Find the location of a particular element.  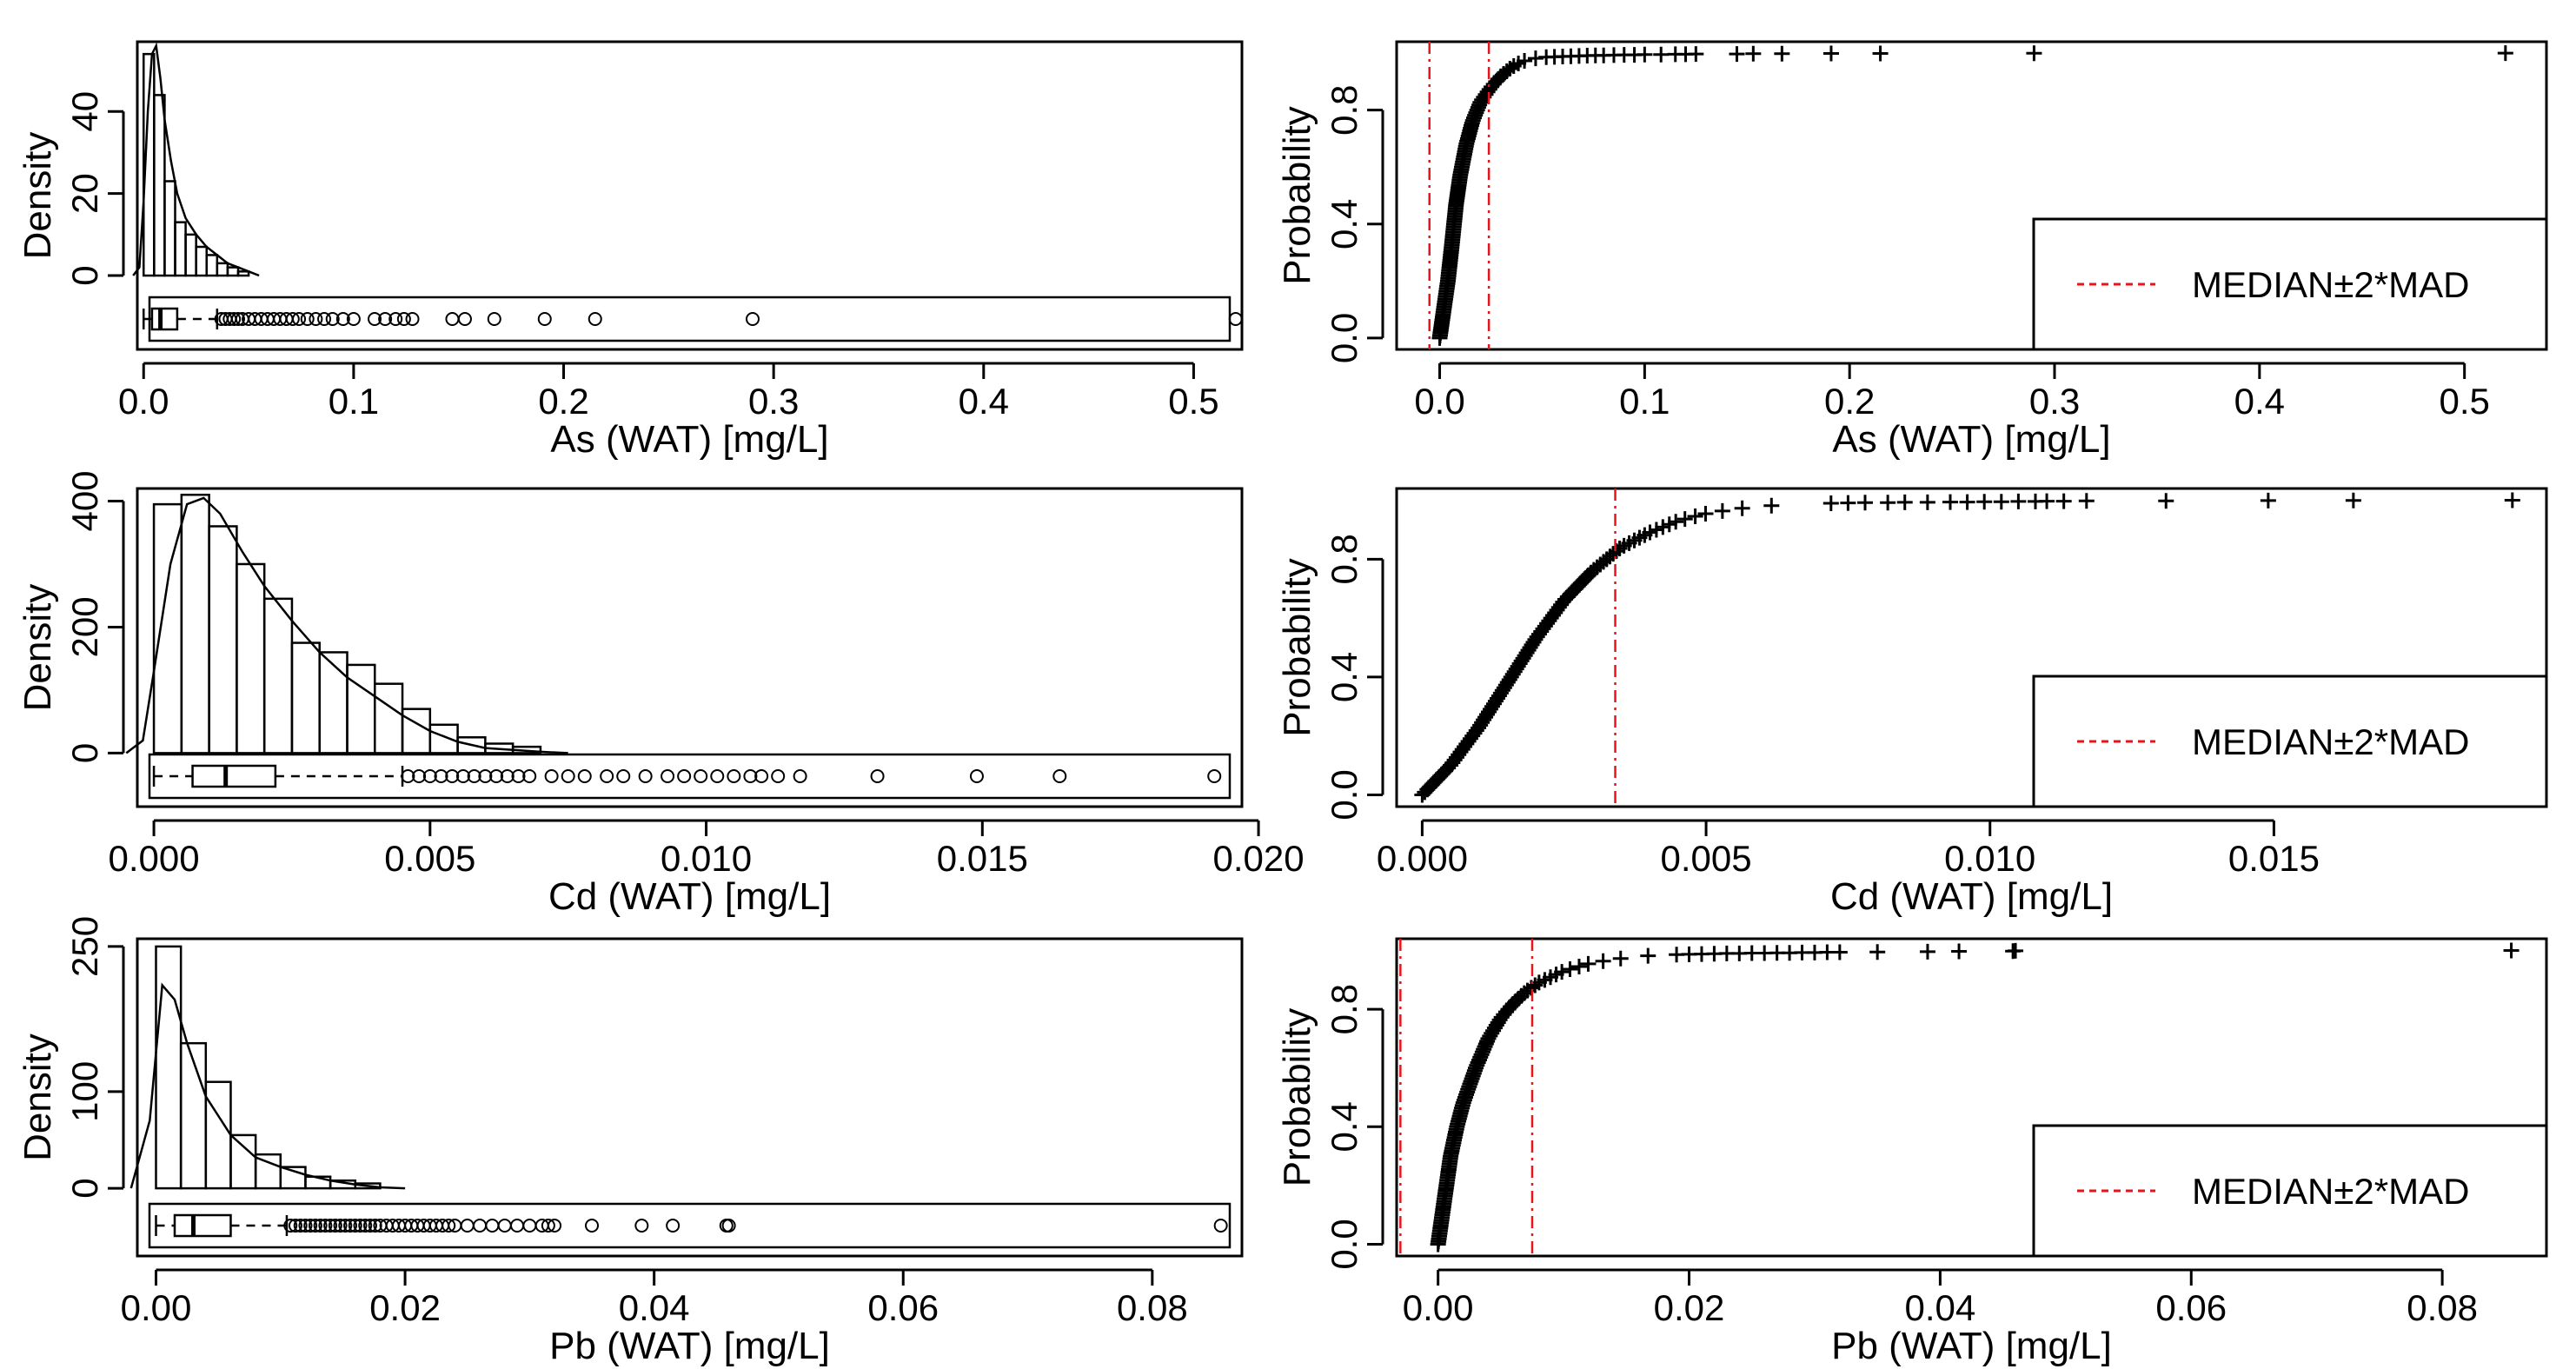

y-tick-label: 250 is located at coordinates (84, 946).